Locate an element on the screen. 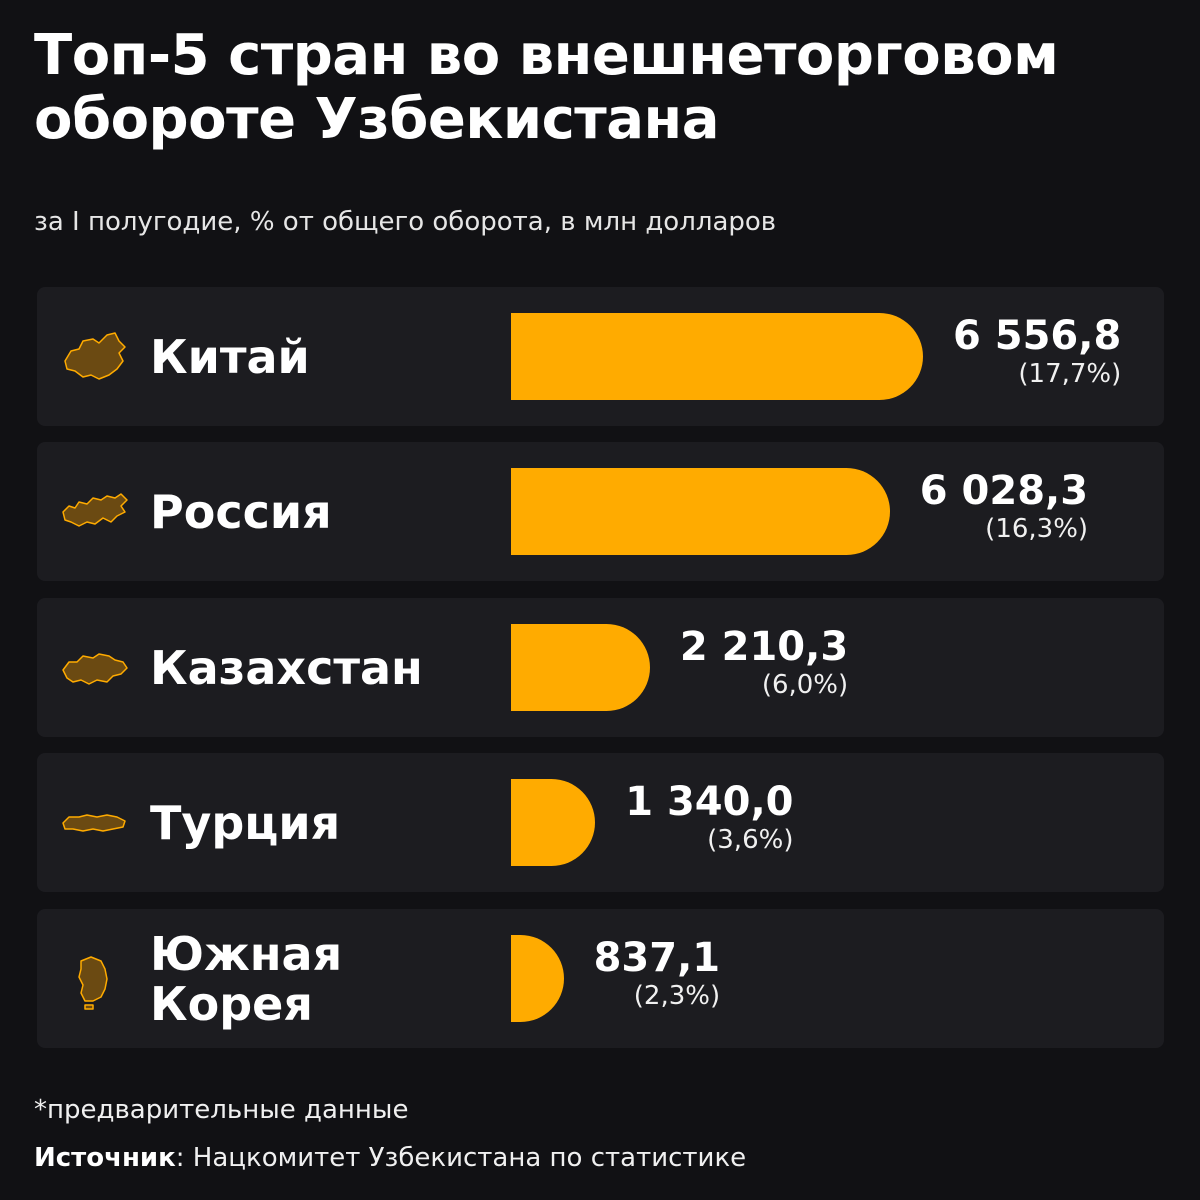 The image size is (1200, 1200). chart-row: Турция 1 340,0 (3,6%) is located at coordinates (600, 822).